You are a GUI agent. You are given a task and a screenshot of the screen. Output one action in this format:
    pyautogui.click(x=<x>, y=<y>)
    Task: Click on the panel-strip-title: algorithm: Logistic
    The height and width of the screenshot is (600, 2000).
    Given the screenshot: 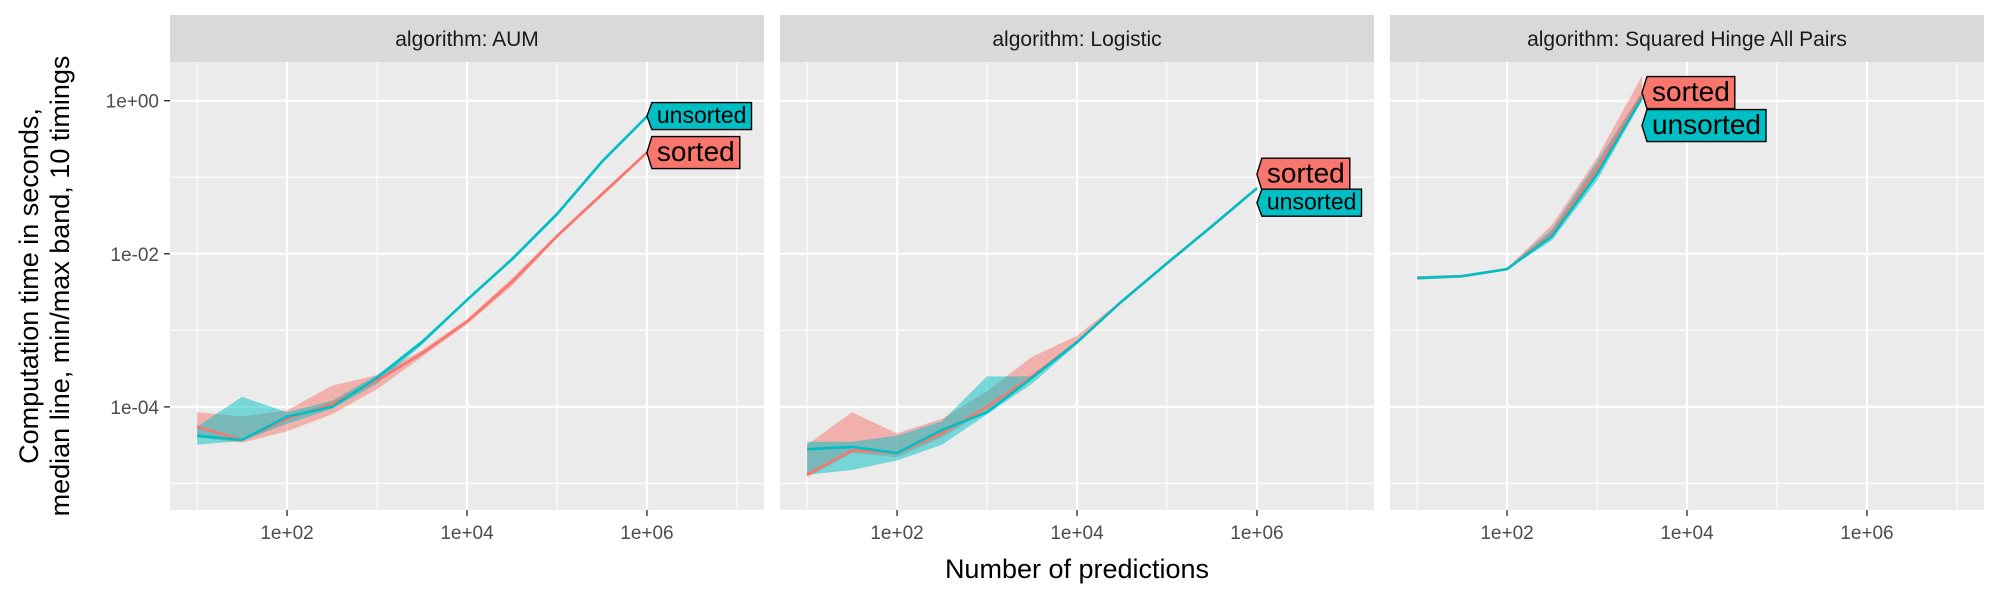 What is the action you would take?
    pyautogui.click(x=1076, y=39)
    